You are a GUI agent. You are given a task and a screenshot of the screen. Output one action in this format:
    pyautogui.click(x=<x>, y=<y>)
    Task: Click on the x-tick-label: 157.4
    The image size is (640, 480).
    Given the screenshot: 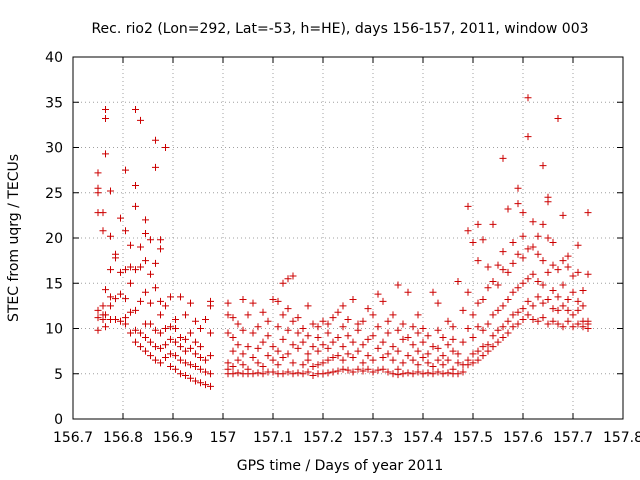 What is the action you would take?
    pyautogui.click(x=423, y=438)
    